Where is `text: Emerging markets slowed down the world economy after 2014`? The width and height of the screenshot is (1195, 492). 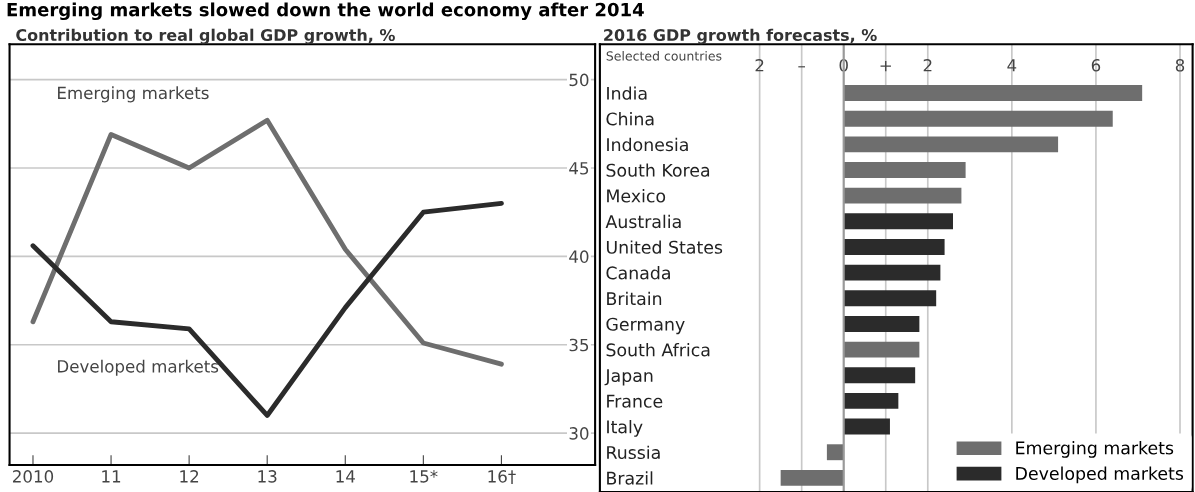 text: Emerging markets slowed down the world economy after 2014 is located at coordinates (325, 11).